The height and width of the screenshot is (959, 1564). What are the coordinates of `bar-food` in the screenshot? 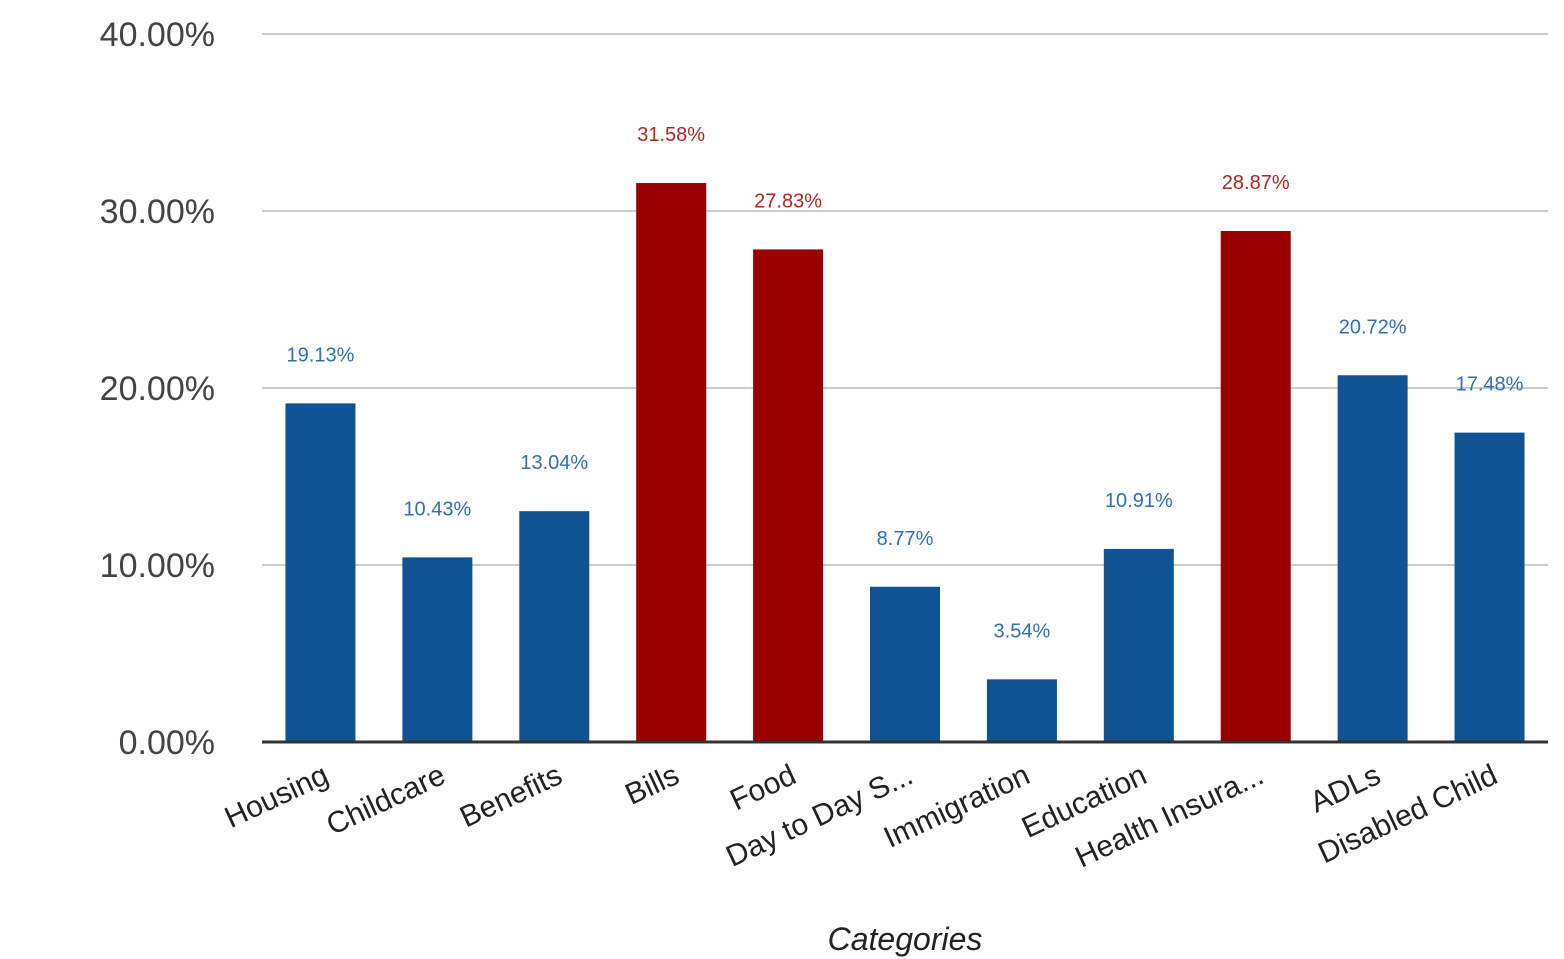 It's located at (788, 495).